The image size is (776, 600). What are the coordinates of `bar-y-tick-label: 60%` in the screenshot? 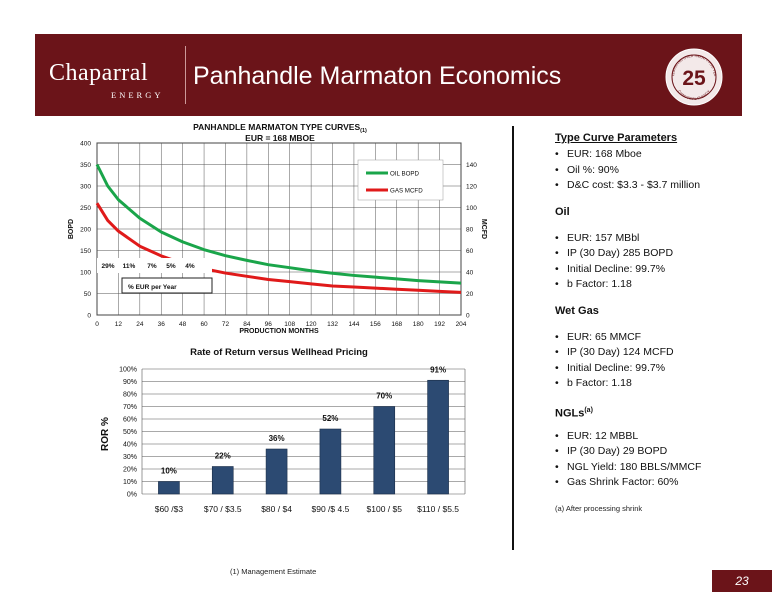 It's located at (130, 420).